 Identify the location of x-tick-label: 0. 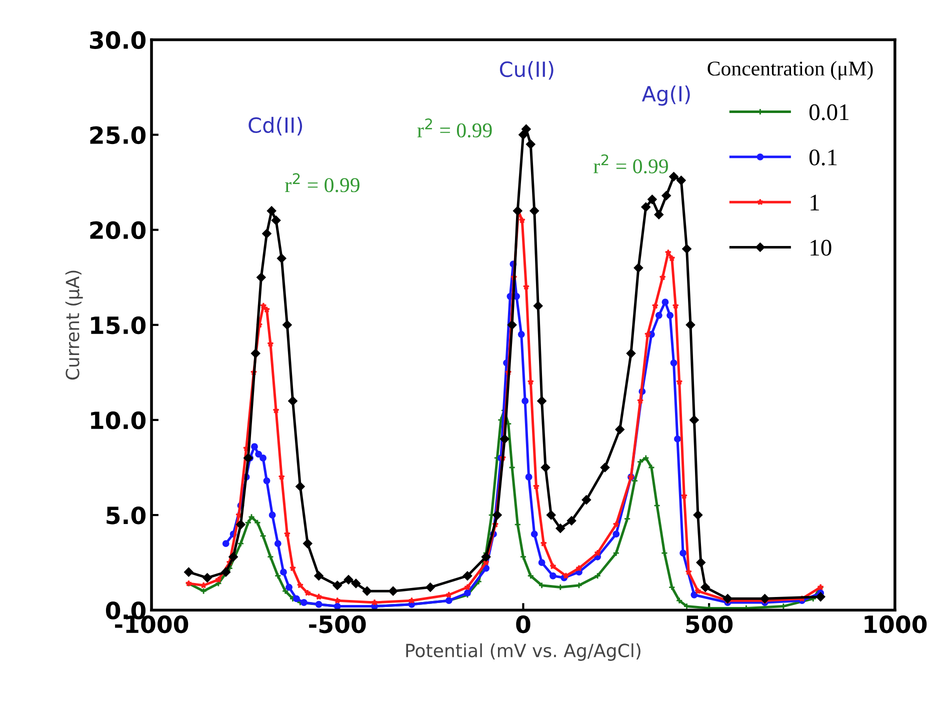
(523, 624).